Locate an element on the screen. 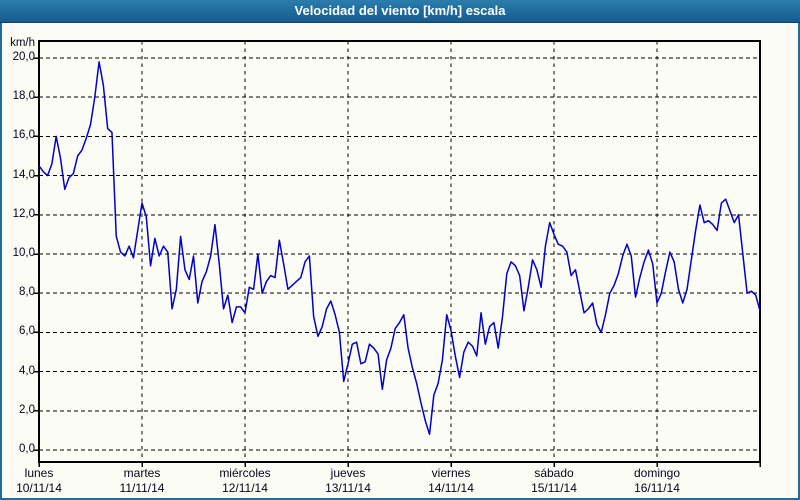 This screenshot has height=500, width=800. y-tick-label: 0,0 is located at coordinates (27, 449).